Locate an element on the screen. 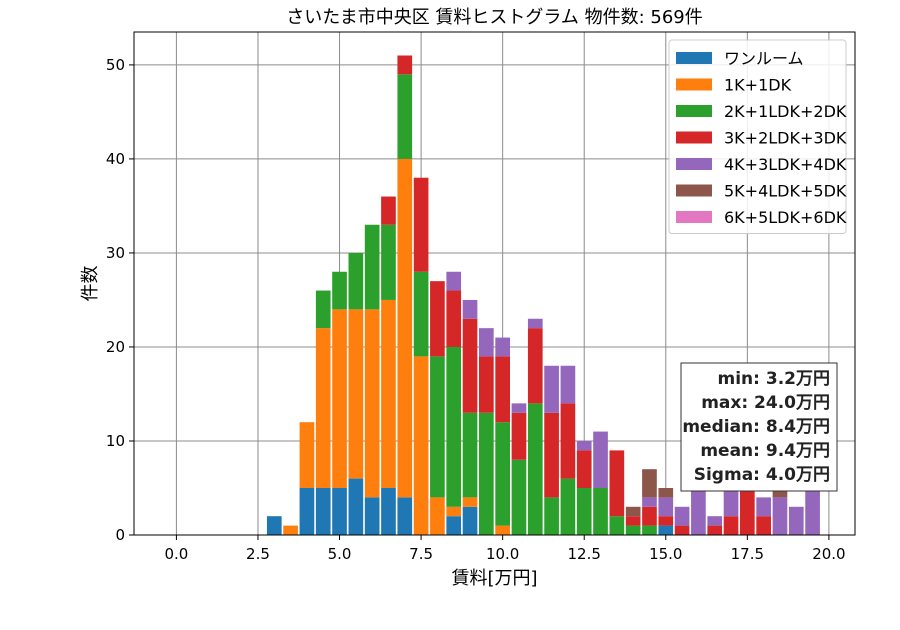  stats-line: max: 24.0万円 is located at coordinates (765, 403).